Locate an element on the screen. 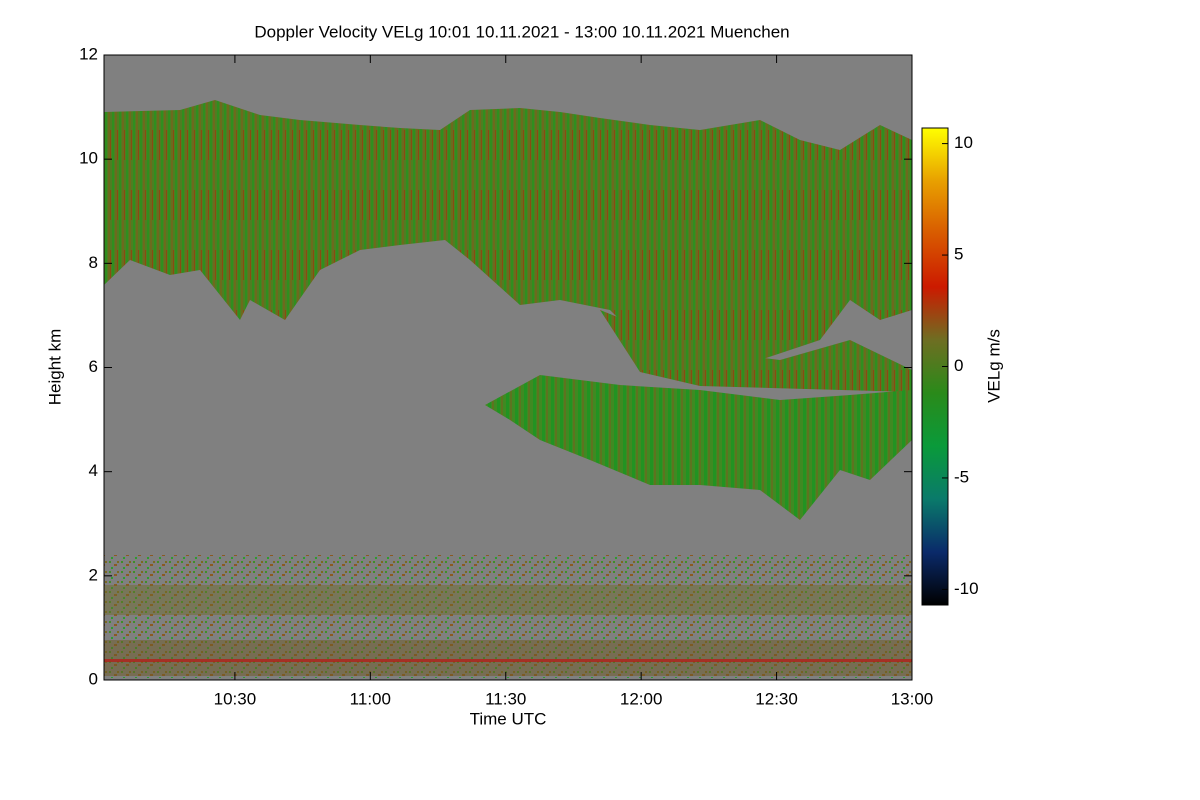 The image size is (1200, 800). y-tick-label: 8 is located at coordinates (93, 262).